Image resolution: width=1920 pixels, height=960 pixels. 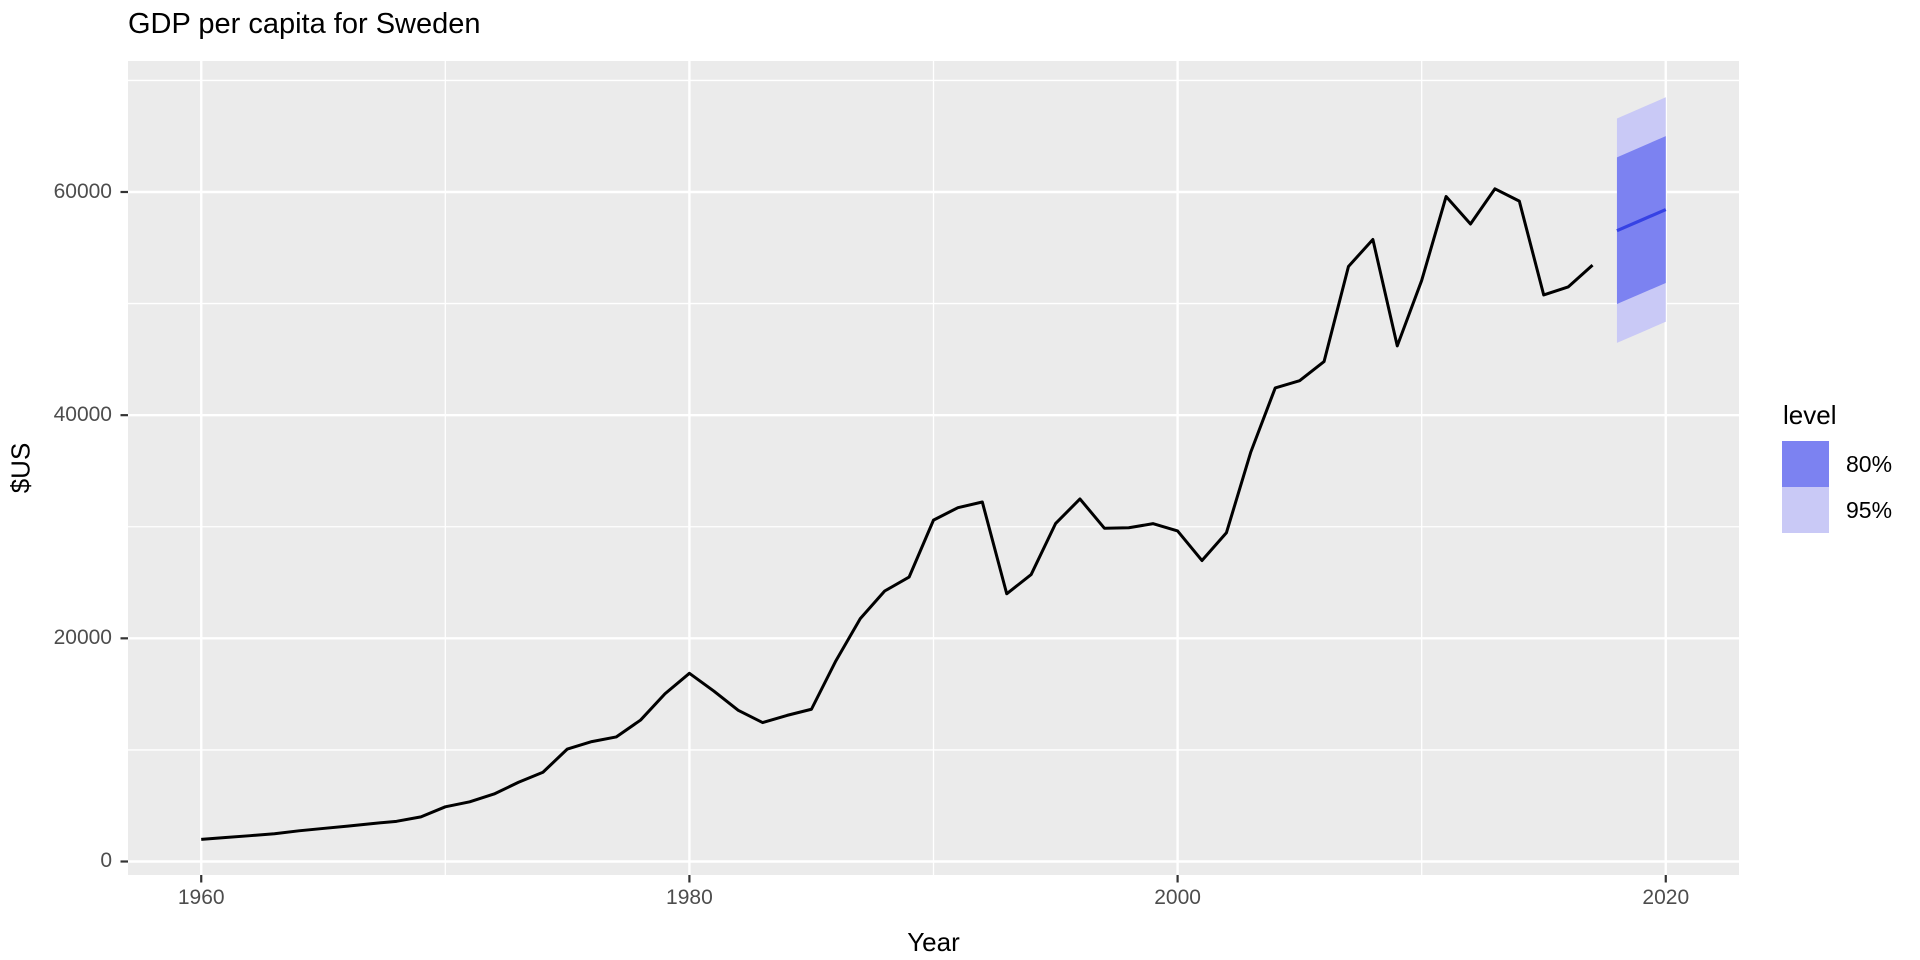 I want to click on y-tick-label: 0, so click(x=106, y=861).